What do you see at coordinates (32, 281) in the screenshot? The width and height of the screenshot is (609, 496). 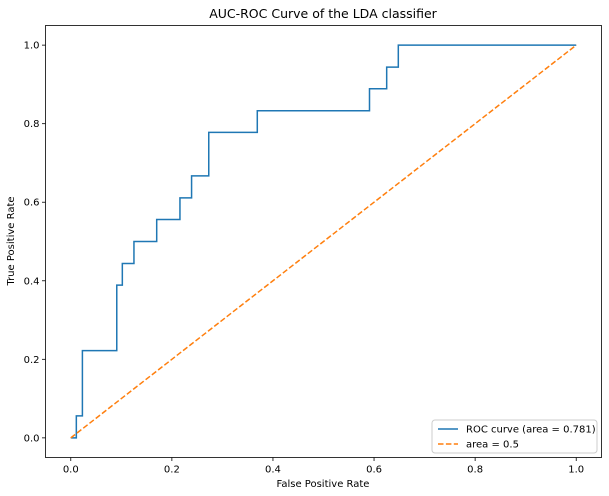 I see `y-tick-label: 0.4` at bounding box center [32, 281].